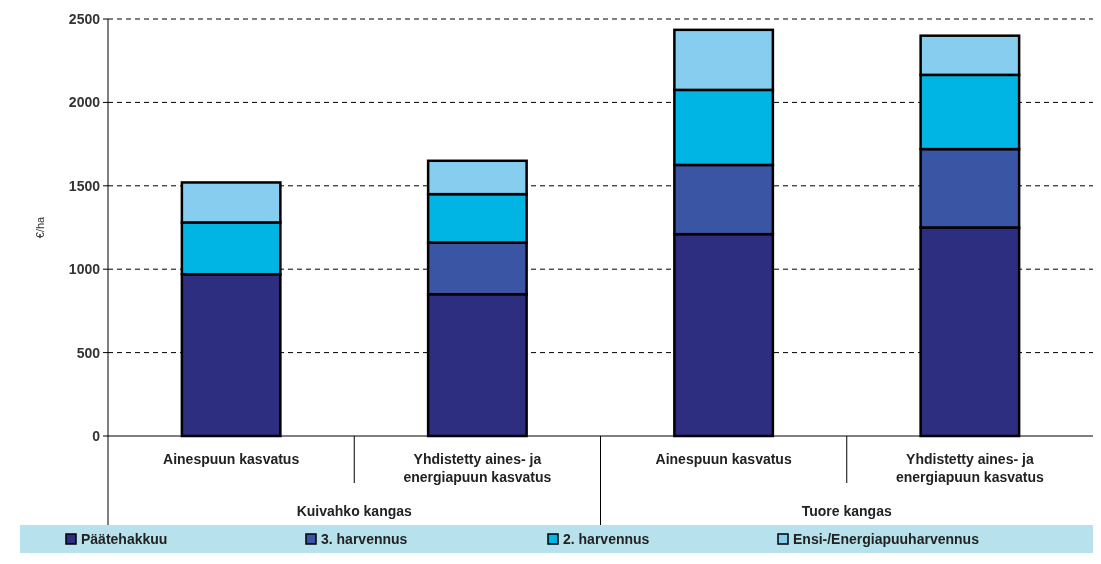  Describe the element at coordinates (364, 539) in the screenshot. I see `legend-label: 3. harvennus` at that location.